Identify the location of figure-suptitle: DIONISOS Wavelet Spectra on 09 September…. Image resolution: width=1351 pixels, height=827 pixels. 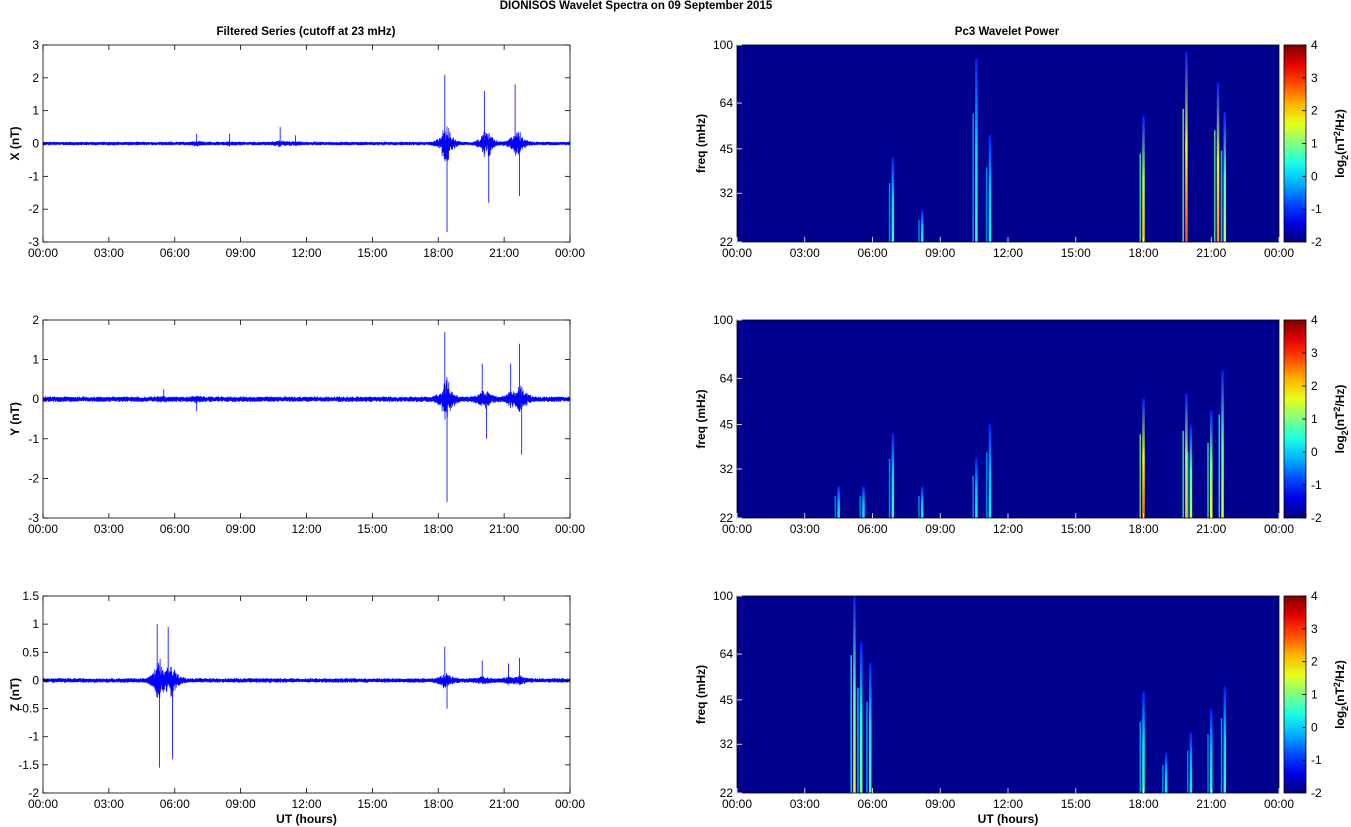
(636, 6).